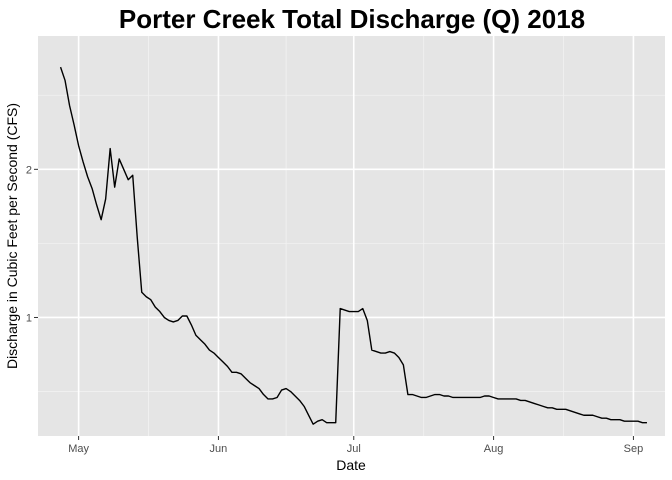 The image size is (672, 480). Describe the element at coordinates (29, 318) in the screenshot. I see `y-tick-label: 1` at that location.